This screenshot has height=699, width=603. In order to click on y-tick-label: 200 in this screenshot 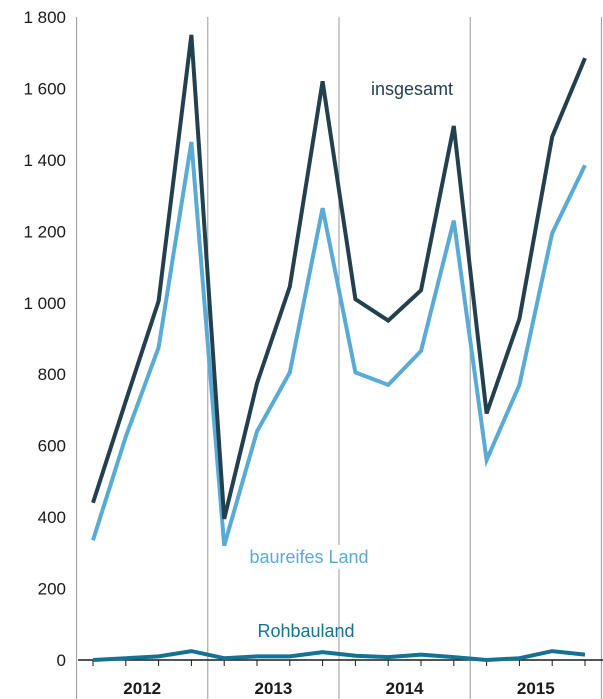, I will do `click(52, 589)`.